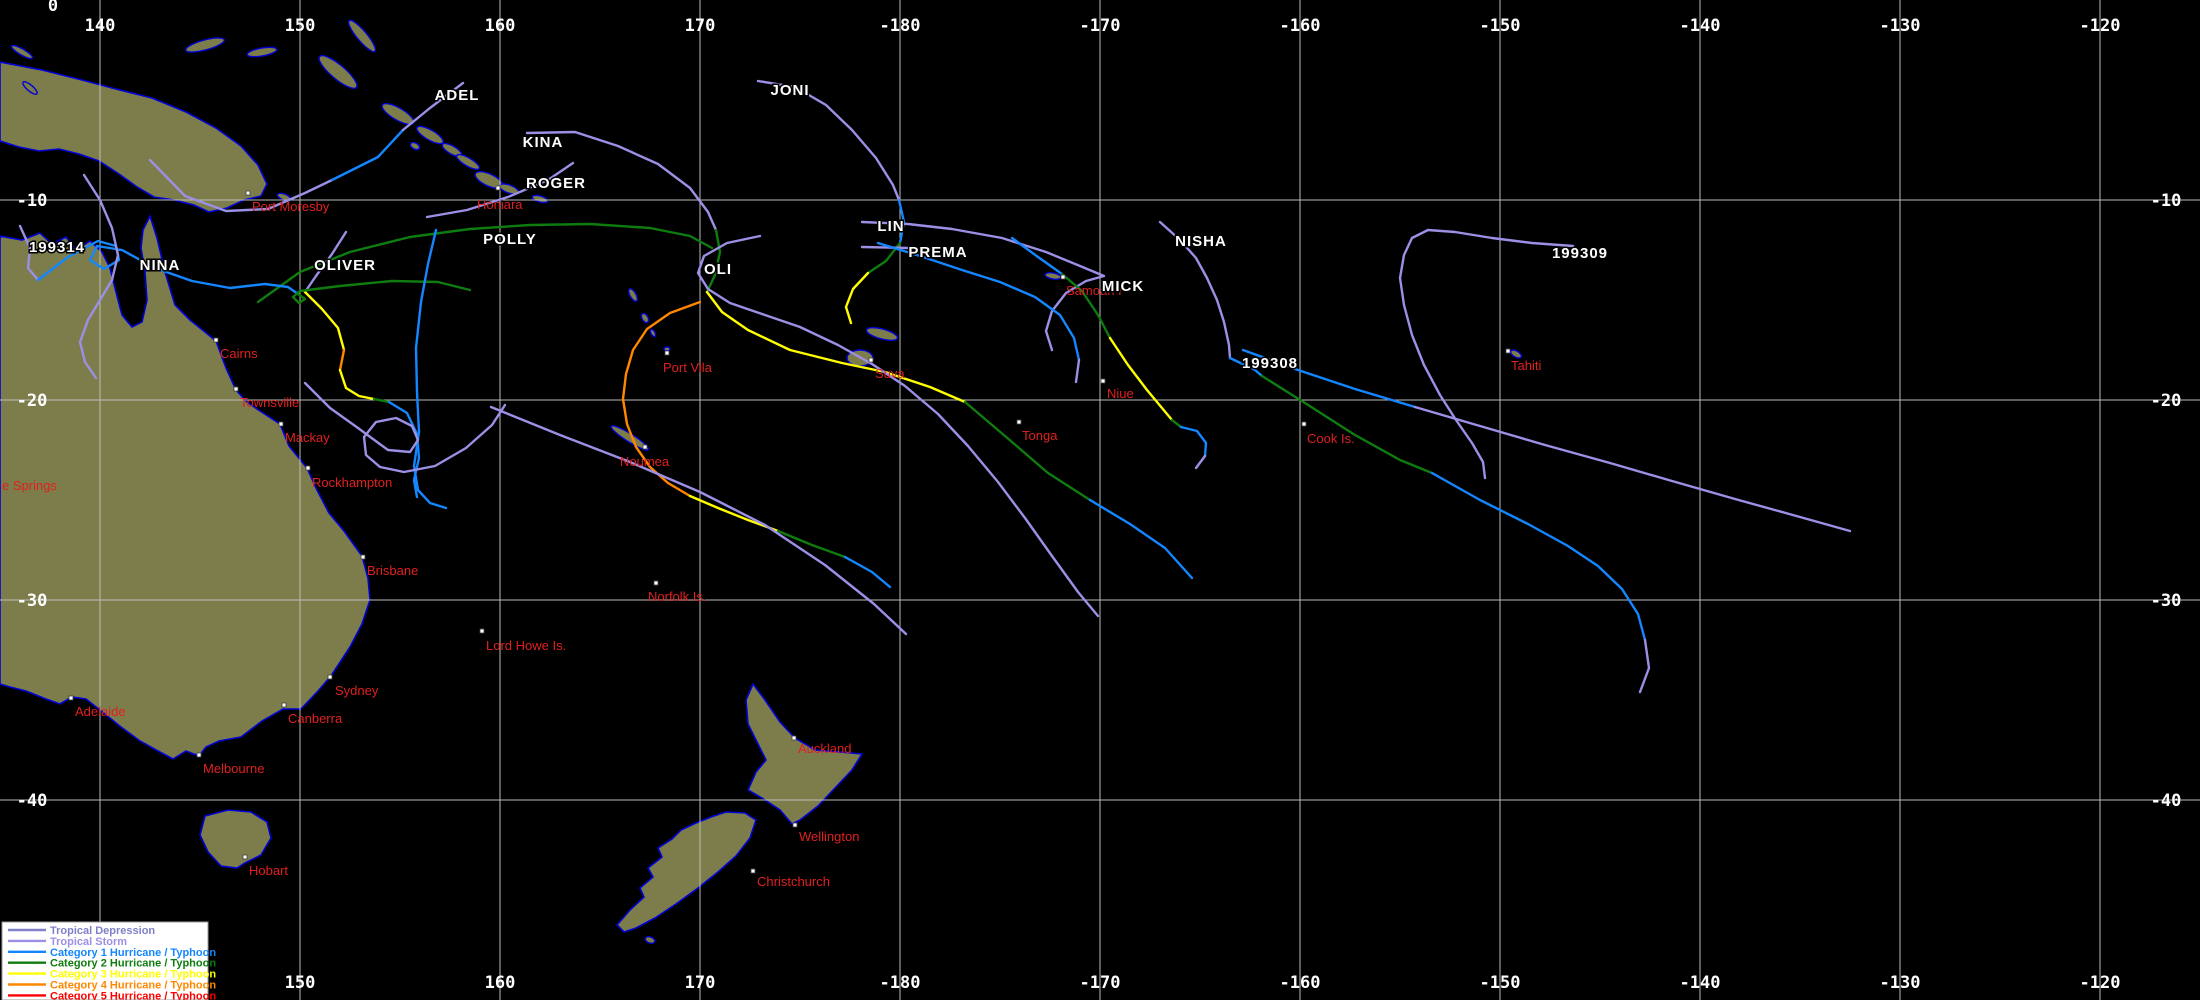  Describe the element at coordinates (57, 247) in the screenshot. I see `storm-label-199314: 199314` at that location.